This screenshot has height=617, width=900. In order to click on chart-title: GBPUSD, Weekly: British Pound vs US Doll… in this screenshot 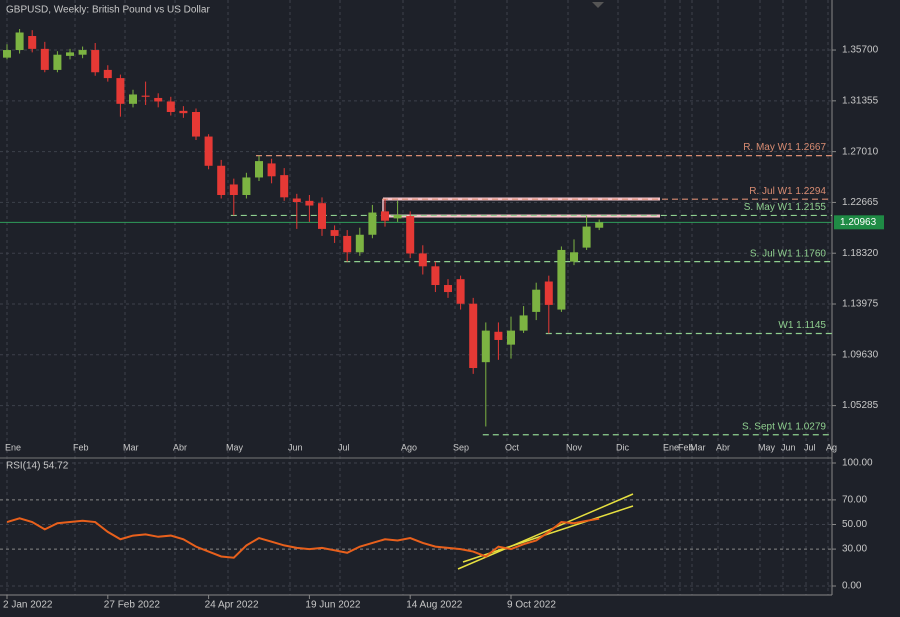, I will do `click(108, 10)`.